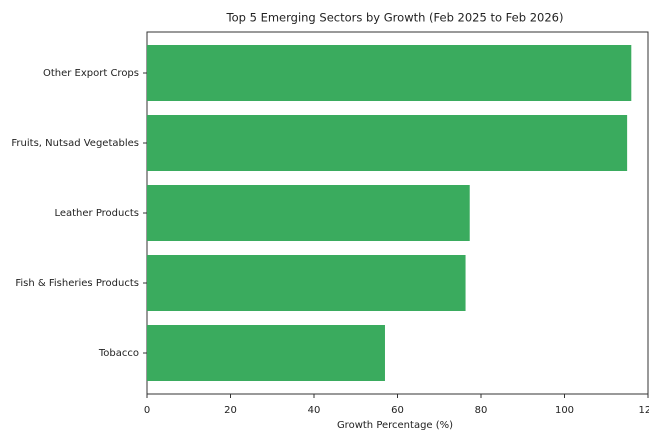  What do you see at coordinates (118, 353) in the screenshot?
I see `y-tick-label: Tobacco` at bounding box center [118, 353].